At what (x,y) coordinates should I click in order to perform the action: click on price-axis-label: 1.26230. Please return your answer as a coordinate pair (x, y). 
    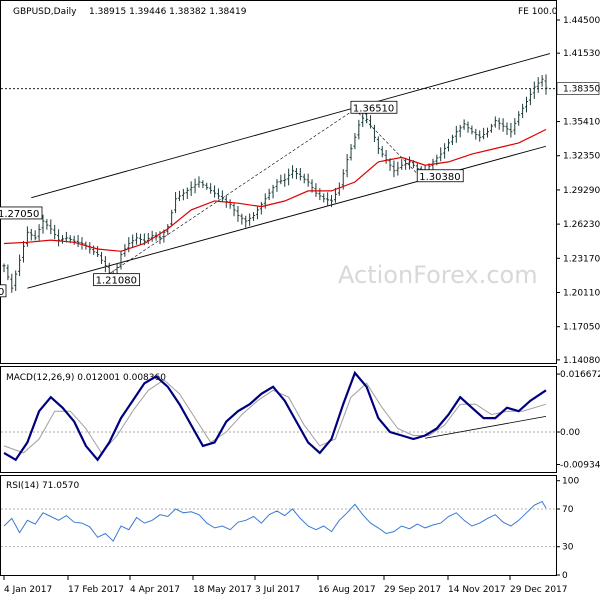
    Looking at the image, I should click on (581, 225).